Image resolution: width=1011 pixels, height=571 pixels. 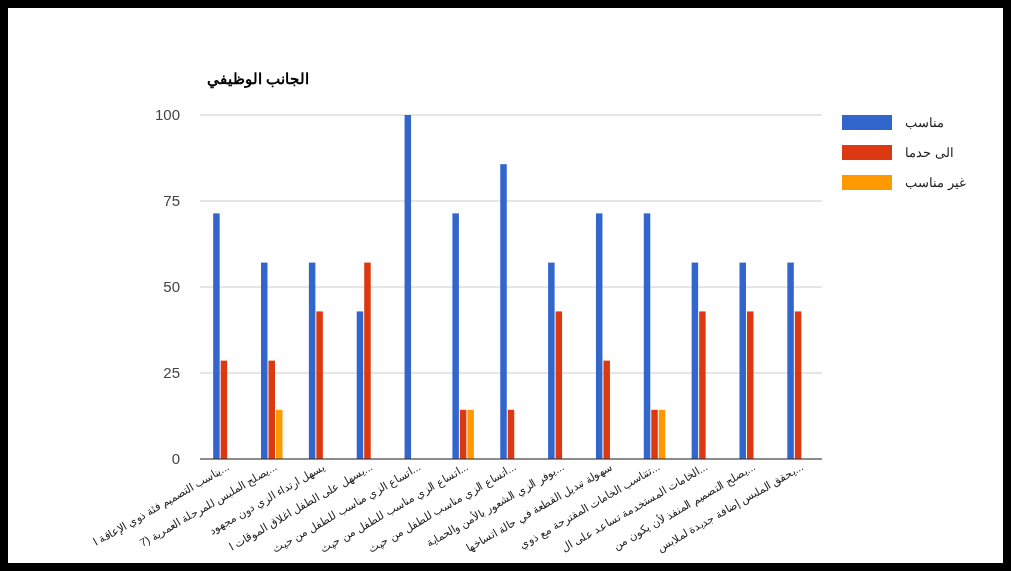 I want to click on y-tick-label: 50, so click(x=171, y=286).